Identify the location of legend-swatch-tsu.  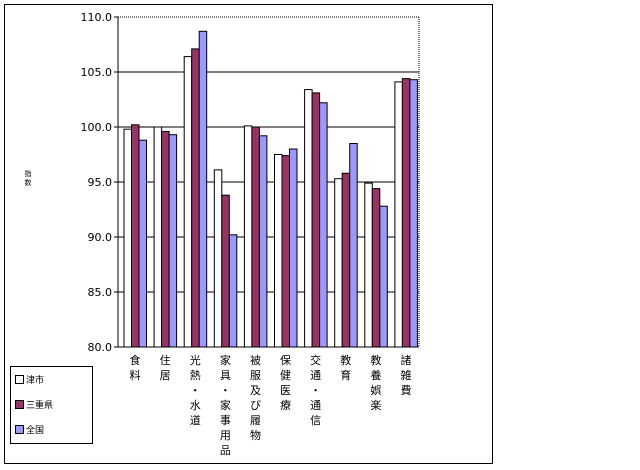
(19, 379).